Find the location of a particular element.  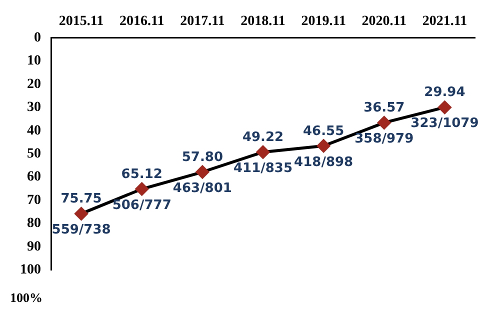

annotation: 559/738 is located at coordinates (81, 230).